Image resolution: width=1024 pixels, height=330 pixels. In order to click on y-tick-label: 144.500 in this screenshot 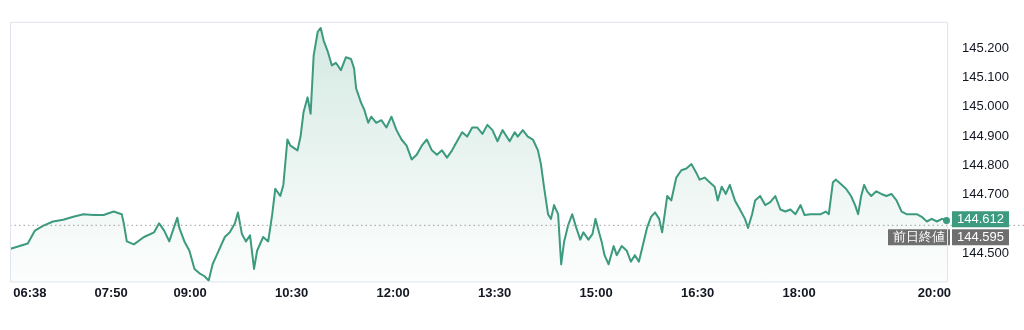, I will do `click(985, 252)`.